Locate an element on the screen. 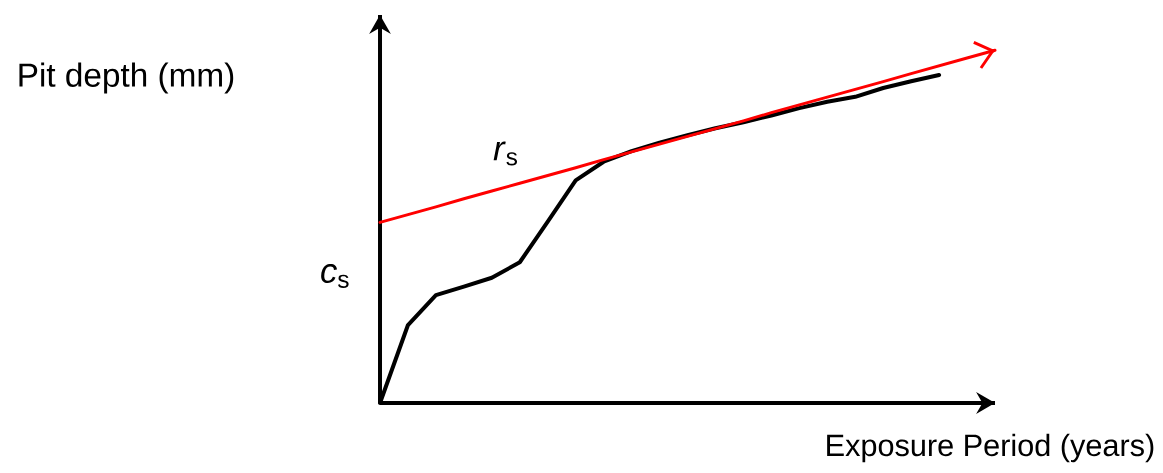  text: c$_{s}$ is located at coordinates (335, 276).